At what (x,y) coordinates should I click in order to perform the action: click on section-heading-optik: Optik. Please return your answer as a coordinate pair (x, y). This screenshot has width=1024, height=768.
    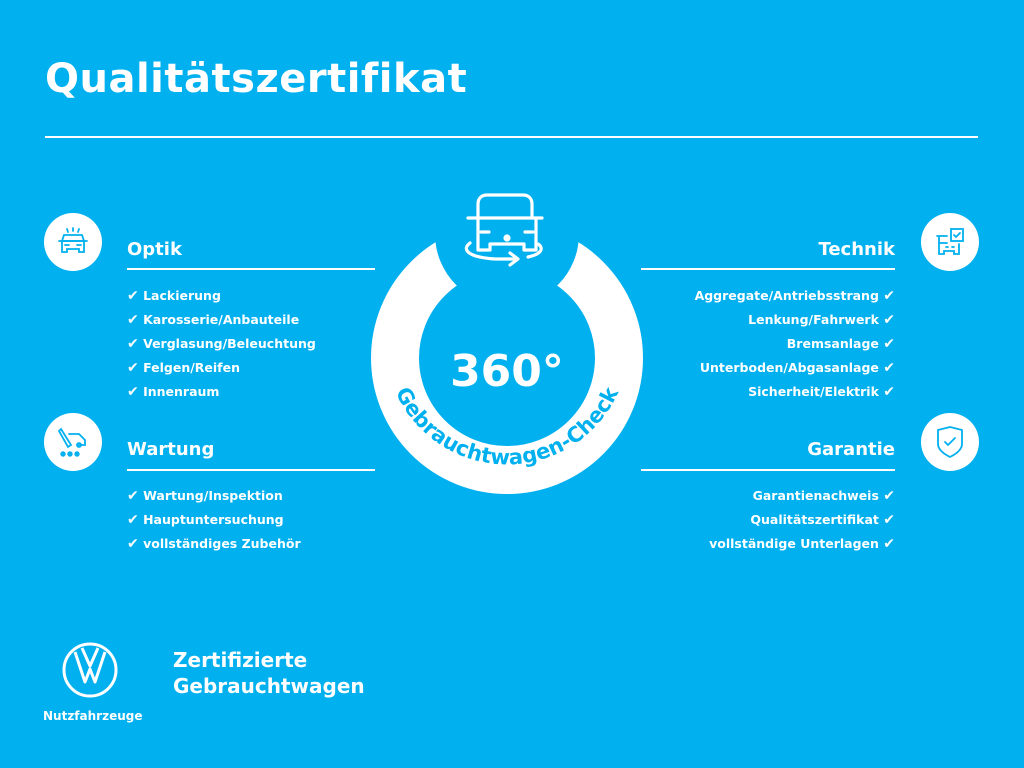
    Looking at the image, I should click on (154, 249).